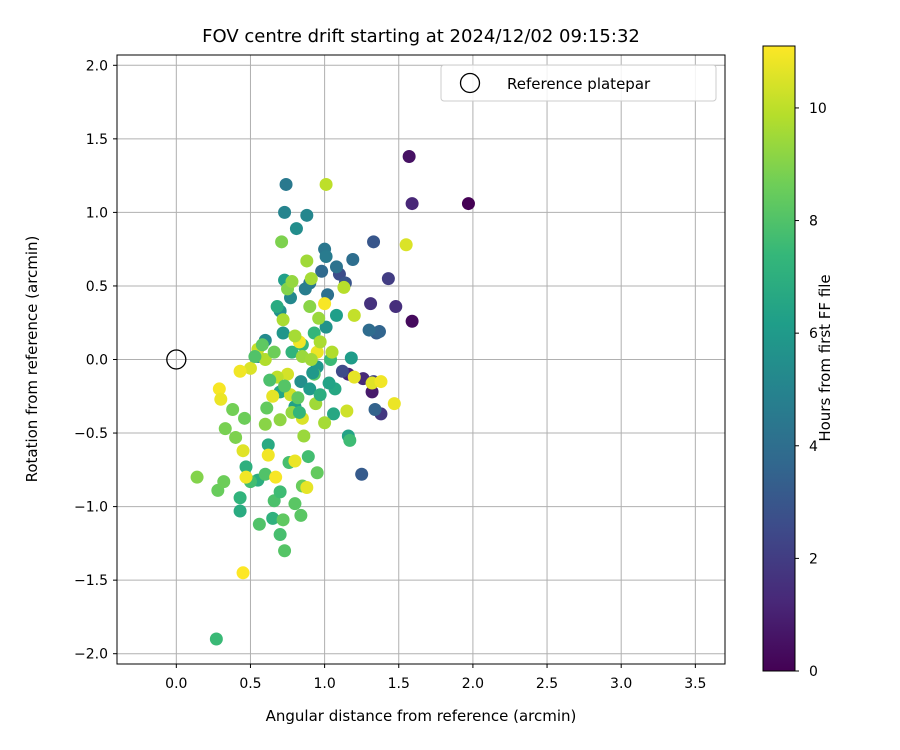  I want to click on legend-marker, so click(470, 83).